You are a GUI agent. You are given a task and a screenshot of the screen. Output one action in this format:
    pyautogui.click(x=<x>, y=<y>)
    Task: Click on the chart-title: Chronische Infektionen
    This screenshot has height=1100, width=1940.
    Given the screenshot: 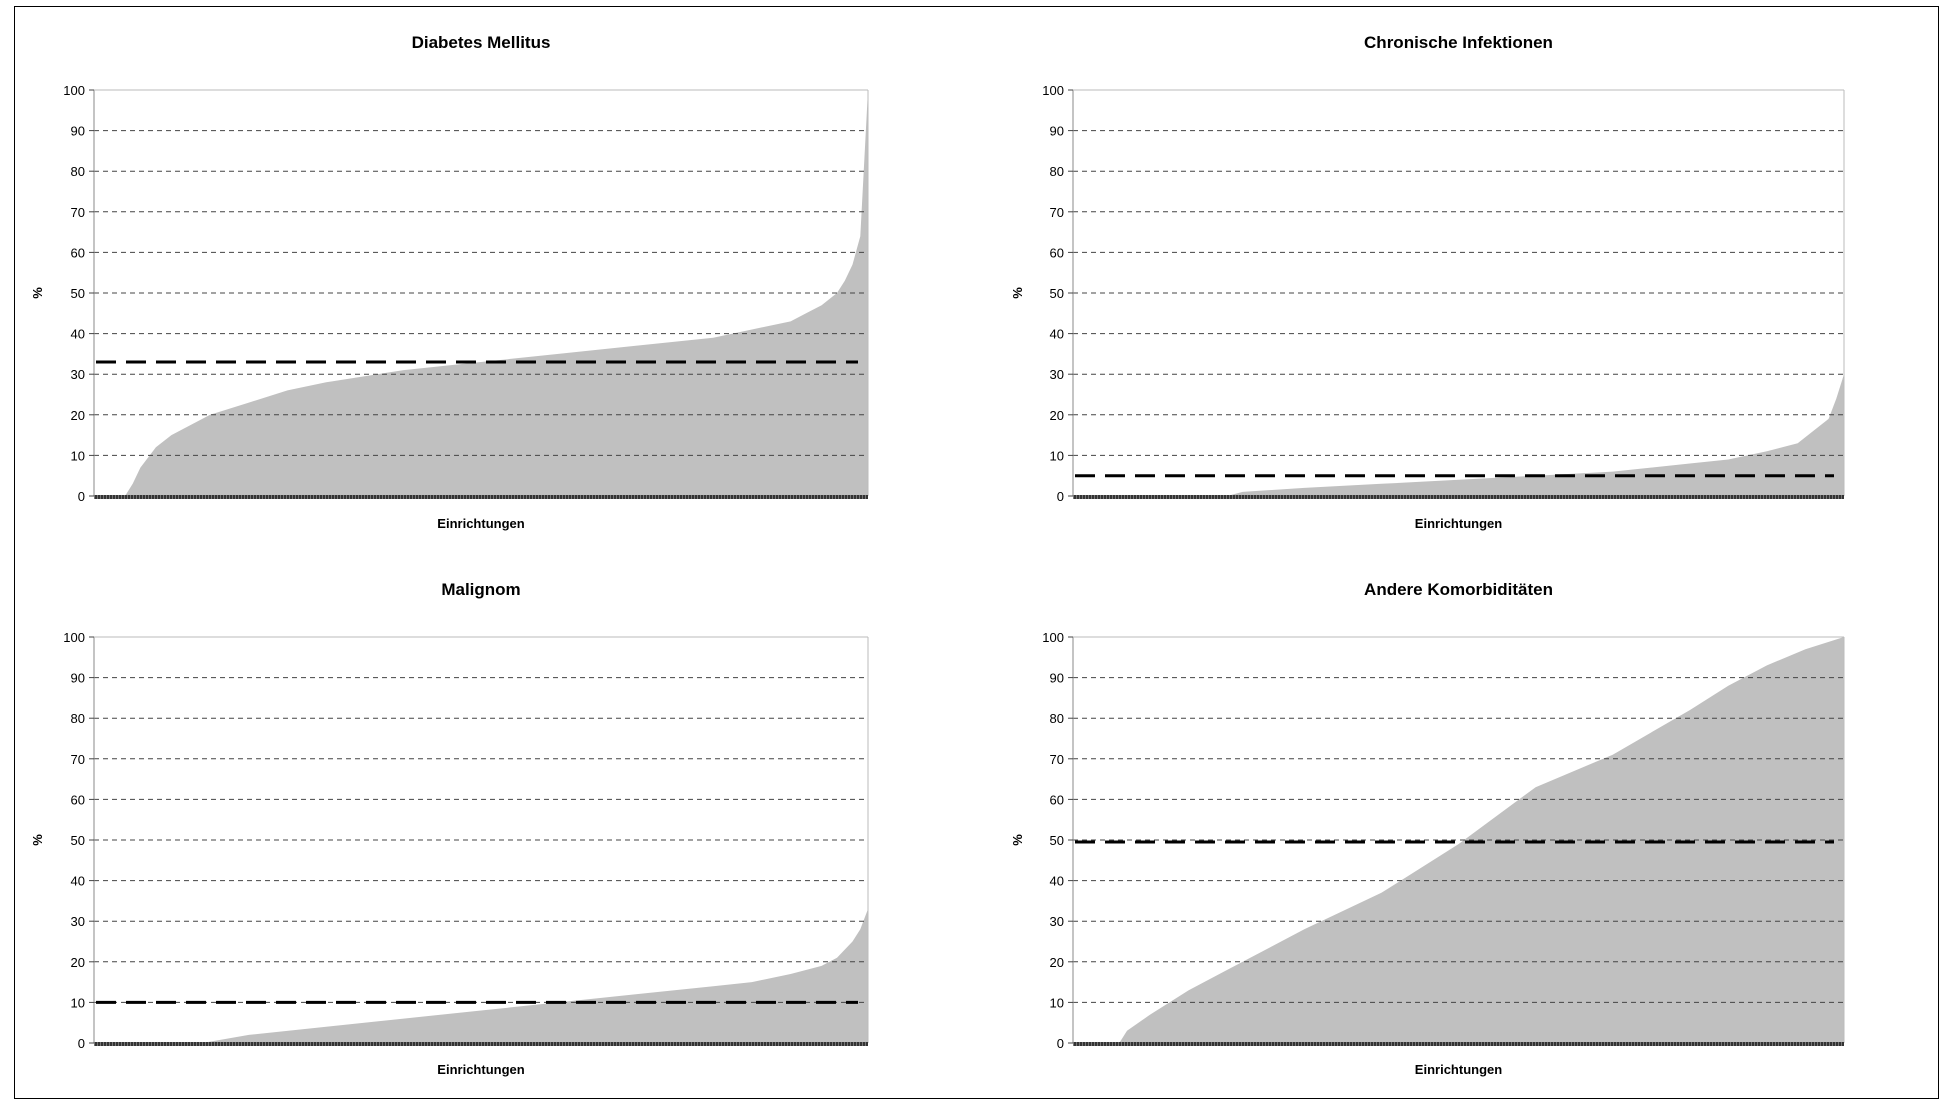 What is the action you would take?
    pyautogui.click(x=1458, y=42)
    